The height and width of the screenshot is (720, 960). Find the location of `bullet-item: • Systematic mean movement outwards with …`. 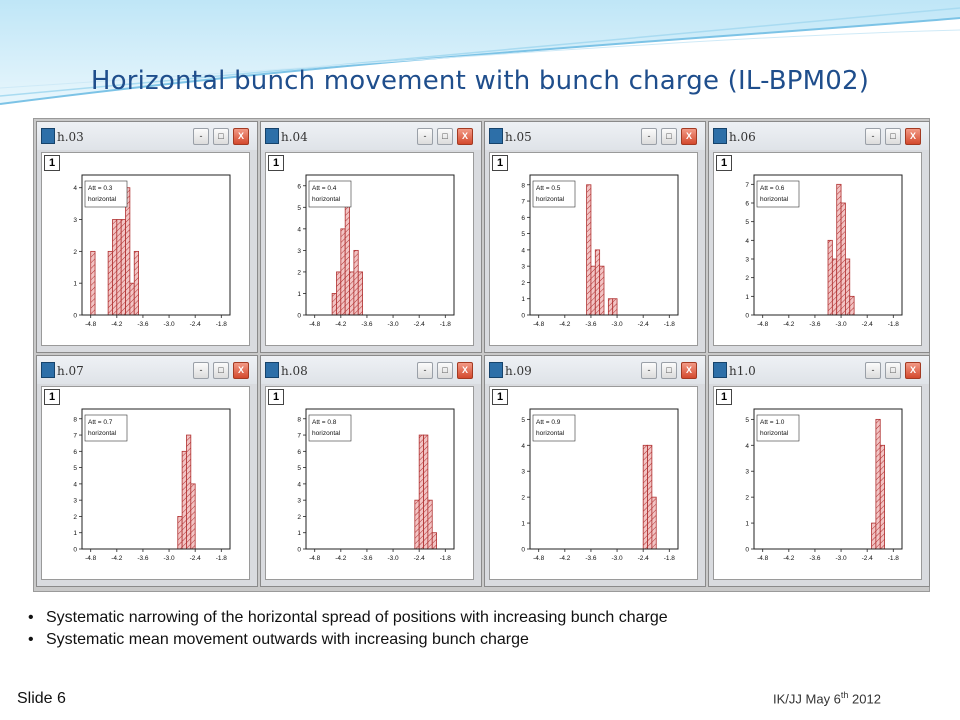

bullet-item: • Systematic mean movement outwards with … is located at coordinates (348, 640).